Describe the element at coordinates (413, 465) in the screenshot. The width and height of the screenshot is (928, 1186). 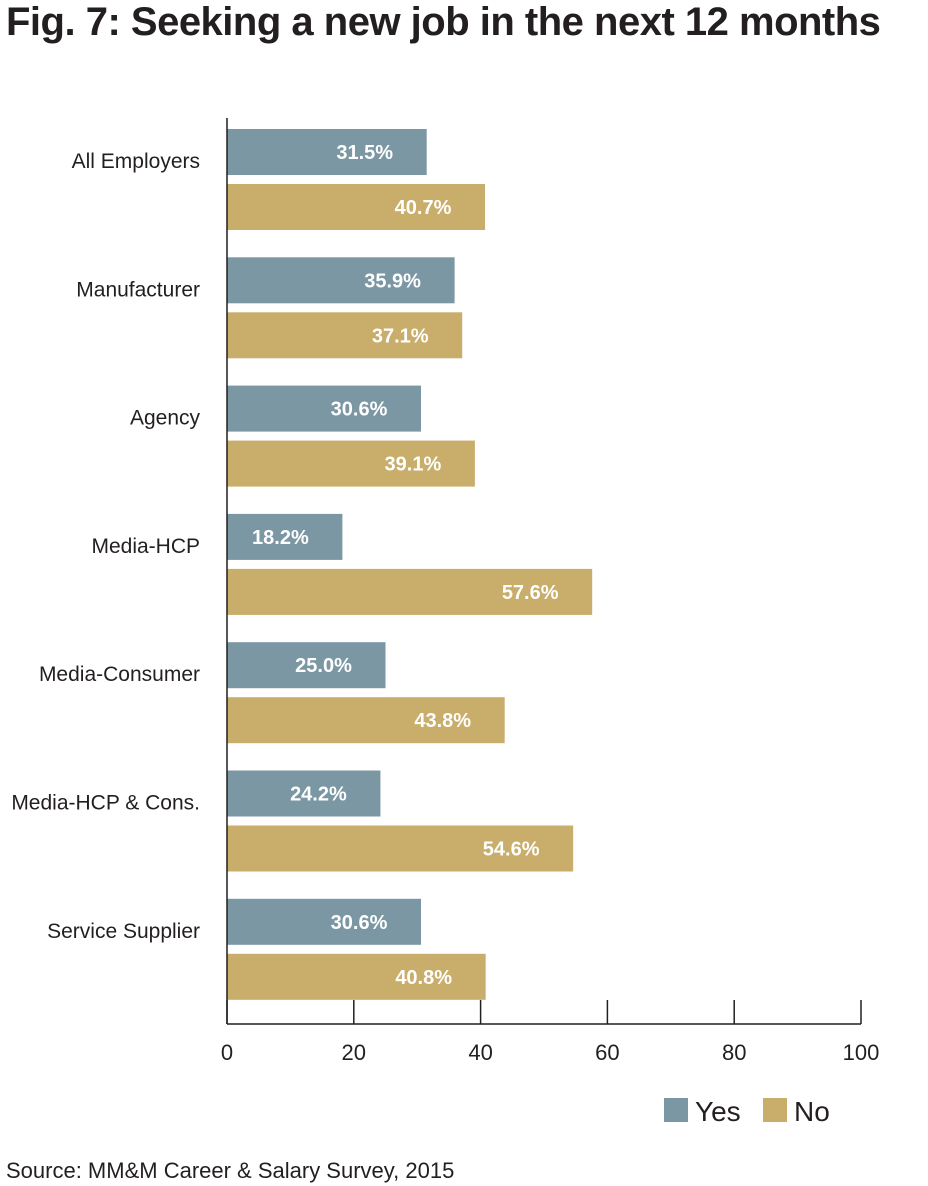
I see `data-label: 39.1%` at that location.